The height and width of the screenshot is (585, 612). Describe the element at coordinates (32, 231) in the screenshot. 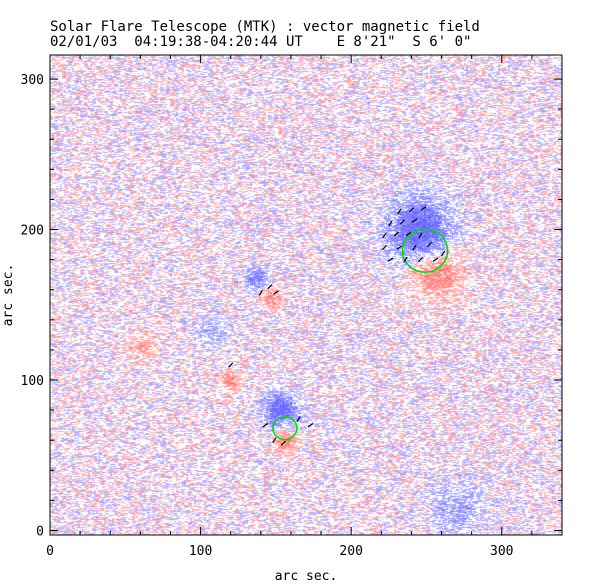

I see `y-tick-label: 200` at that location.